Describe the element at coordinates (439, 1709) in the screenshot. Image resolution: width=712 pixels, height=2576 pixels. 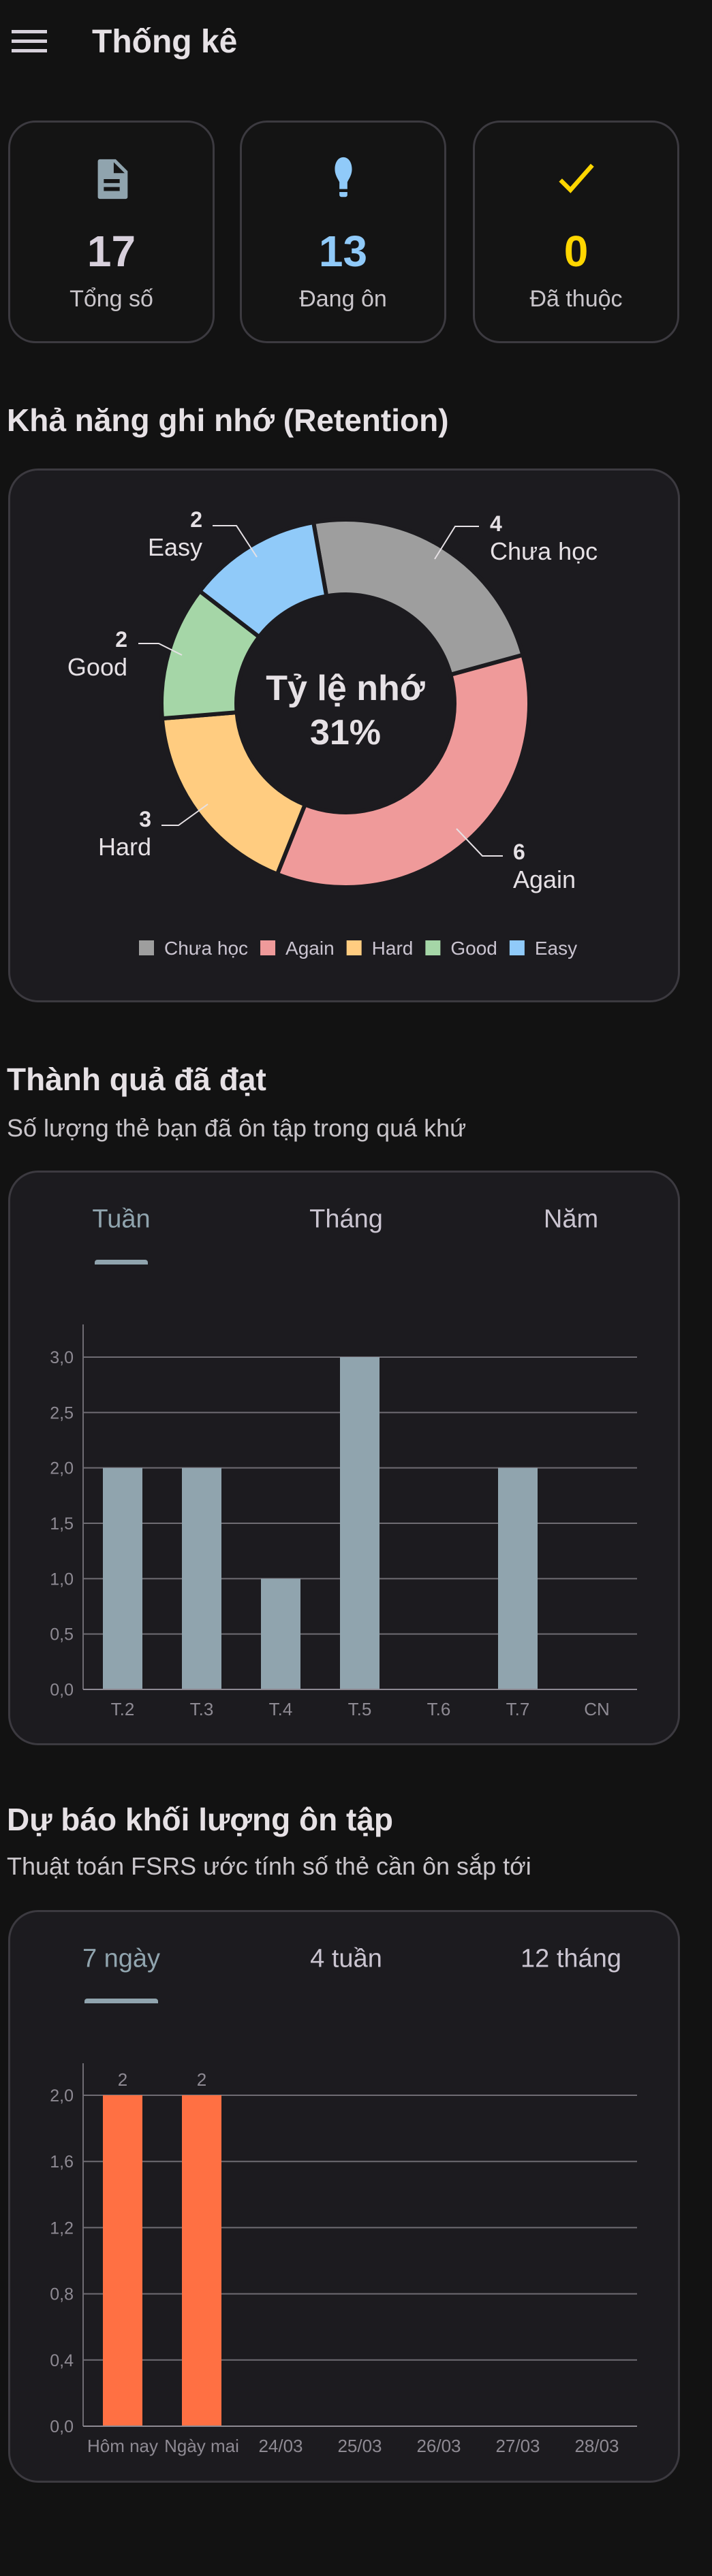
I see `x-tick-label: T.6` at that location.